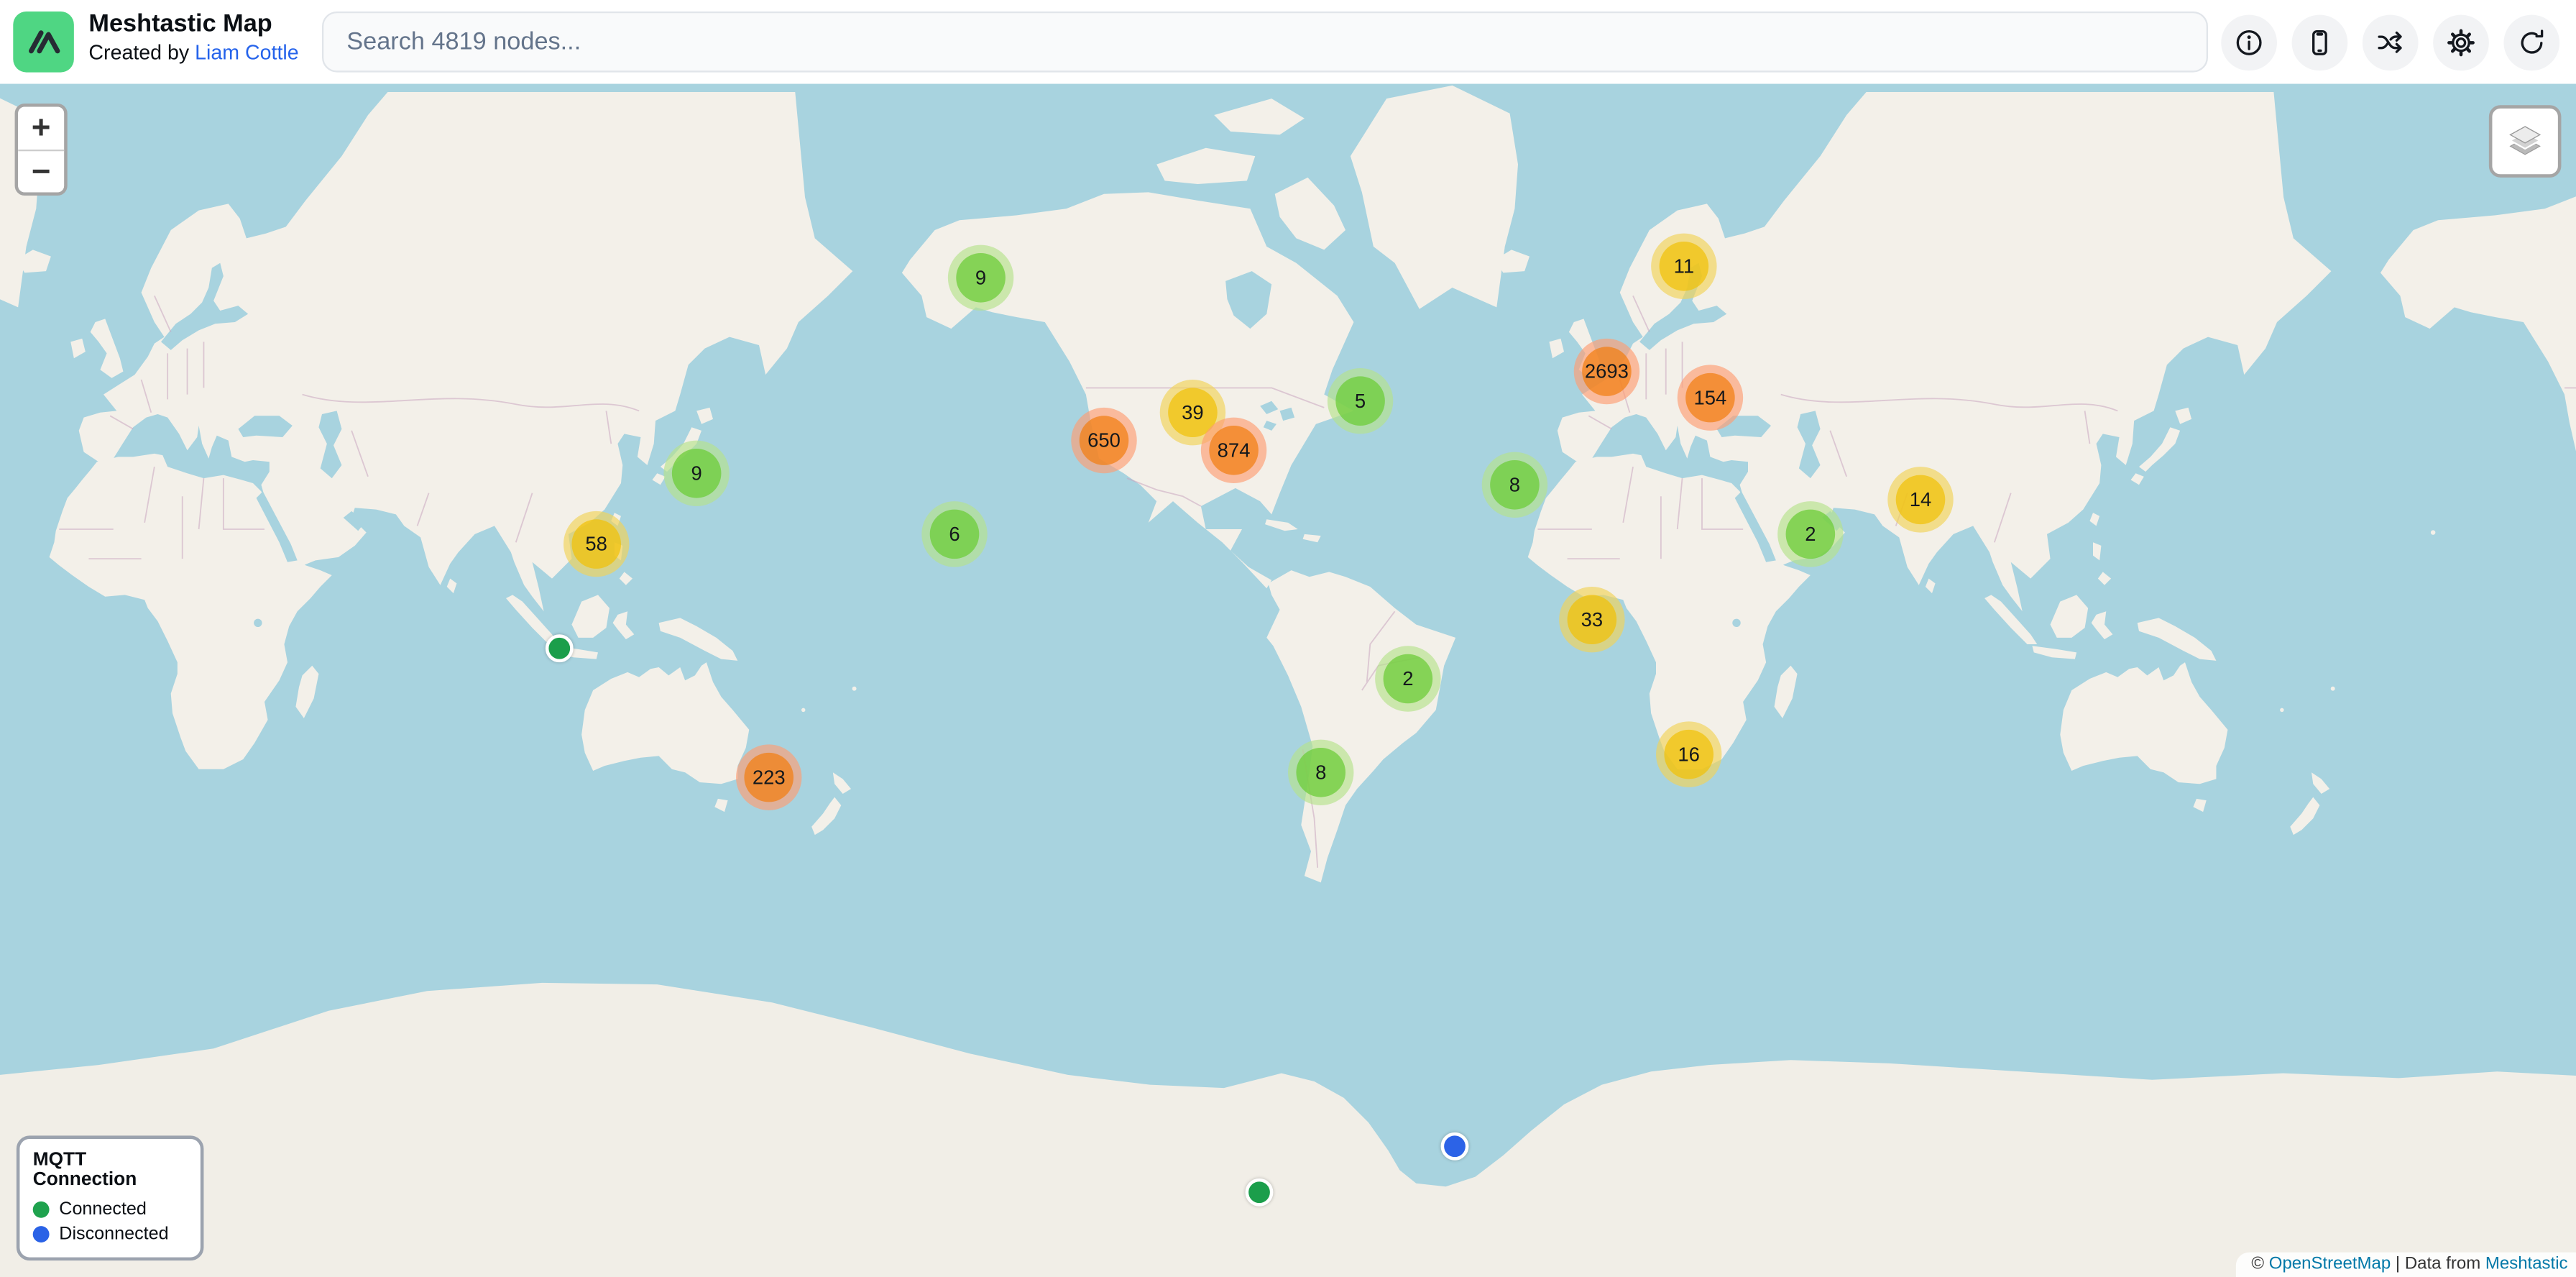  I want to click on cluster-count: 33, so click(1592, 620).